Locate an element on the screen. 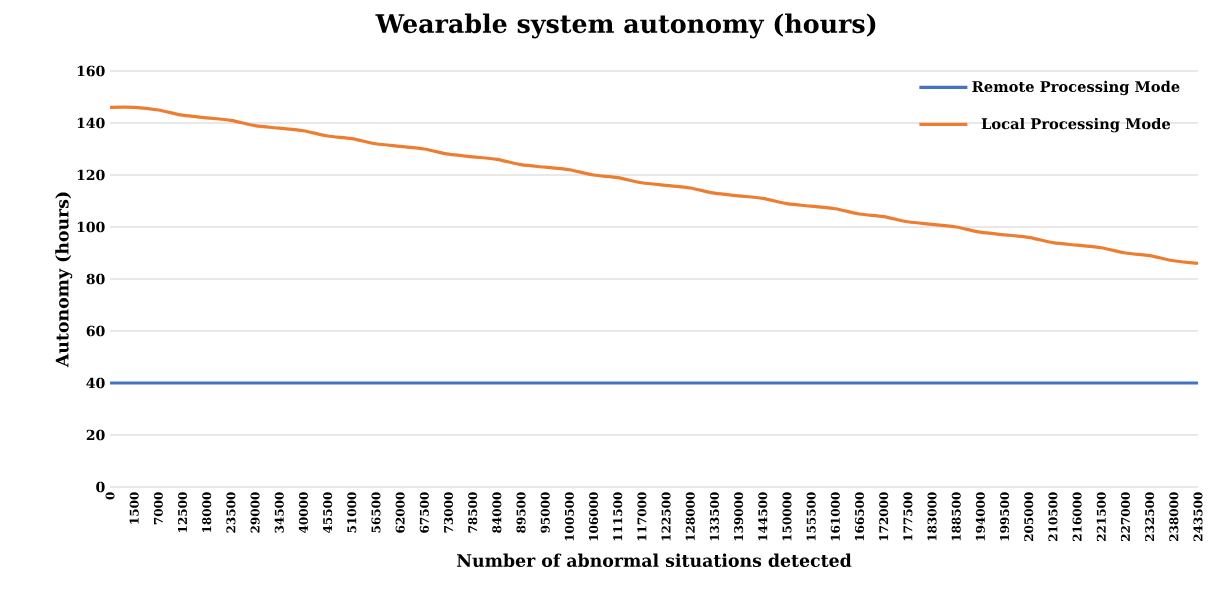 The height and width of the screenshot is (610, 1214). y-tick-label: 140 is located at coordinates (91, 123).